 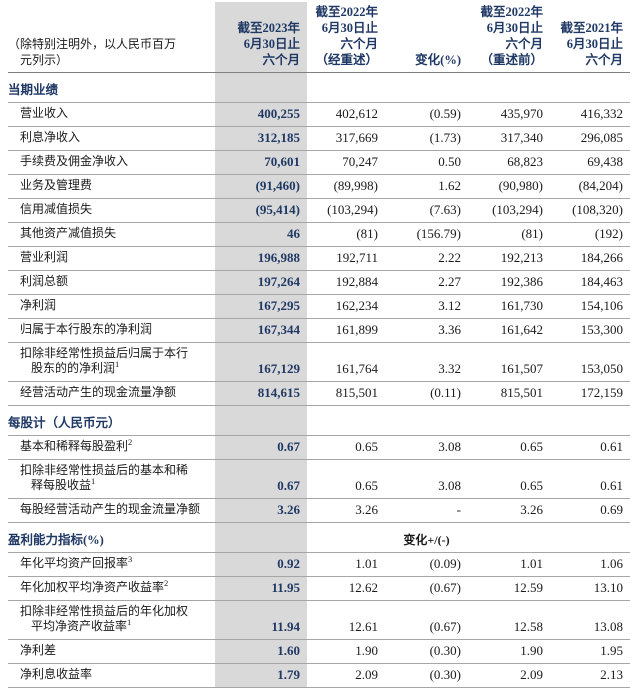 I want to click on value-2022-restated: (81), so click(x=346, y=234).